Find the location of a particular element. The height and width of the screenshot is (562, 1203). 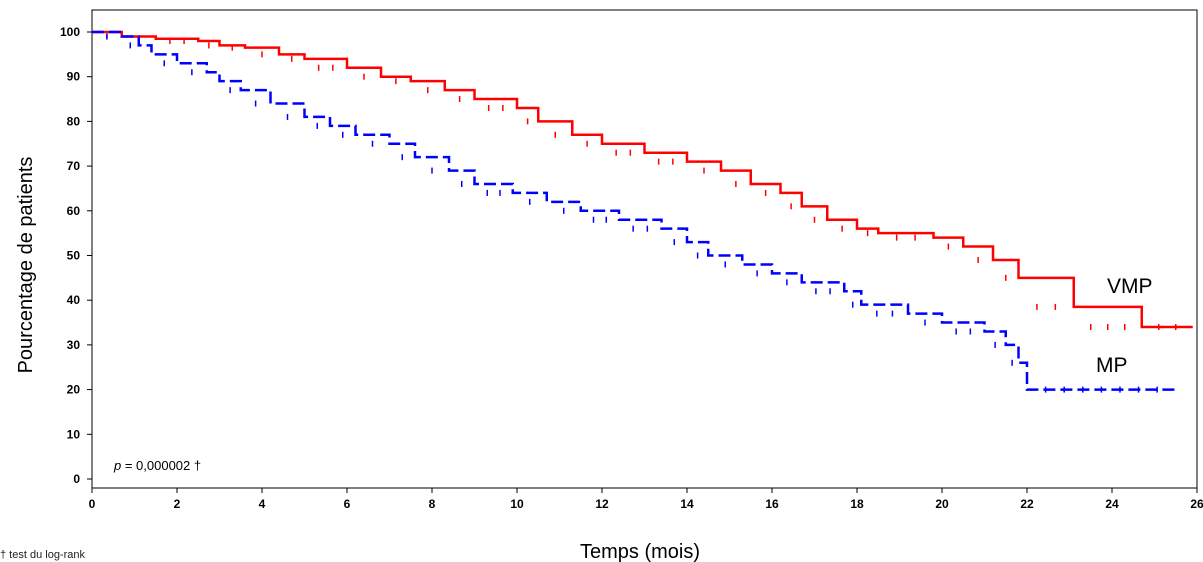

x-tick-label: 0 is located at coordinates (92, 504).